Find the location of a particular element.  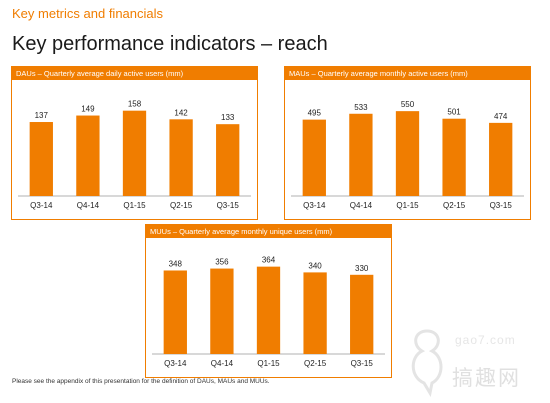

section-title: Key metrics and financials is located at coordinates (88, 13).